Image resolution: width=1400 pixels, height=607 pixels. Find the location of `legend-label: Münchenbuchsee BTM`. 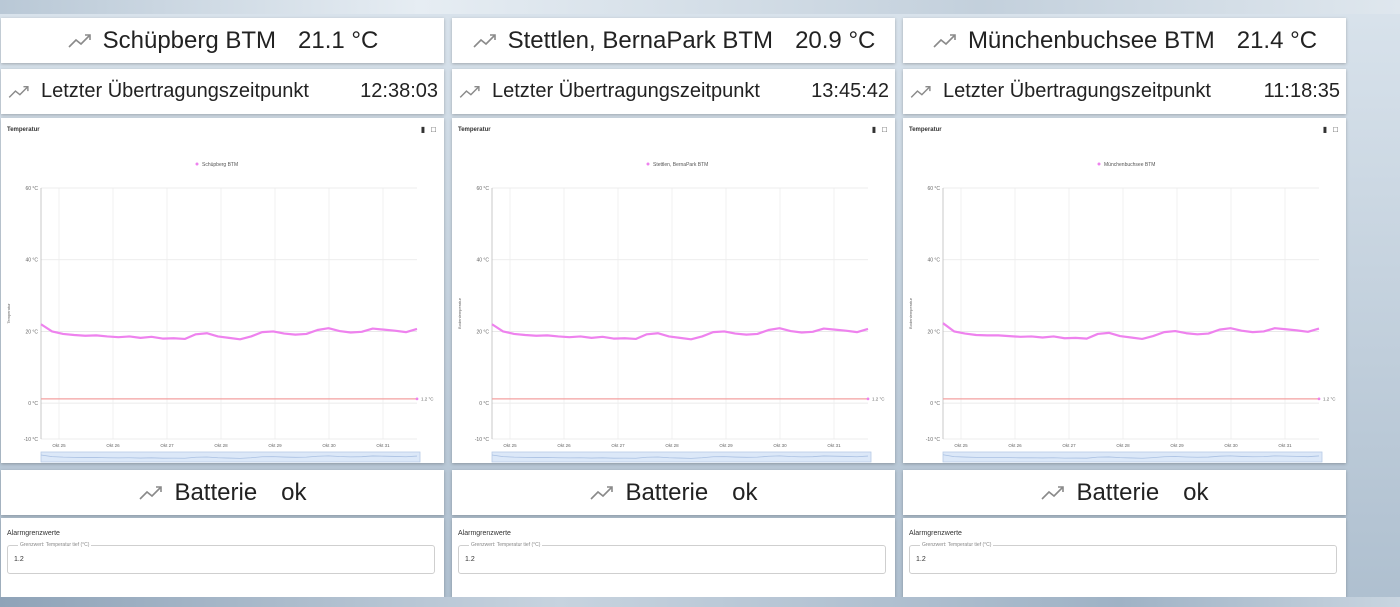

legend-label: Münchenbuchsee BTM is located at coordinates (1129, 165).